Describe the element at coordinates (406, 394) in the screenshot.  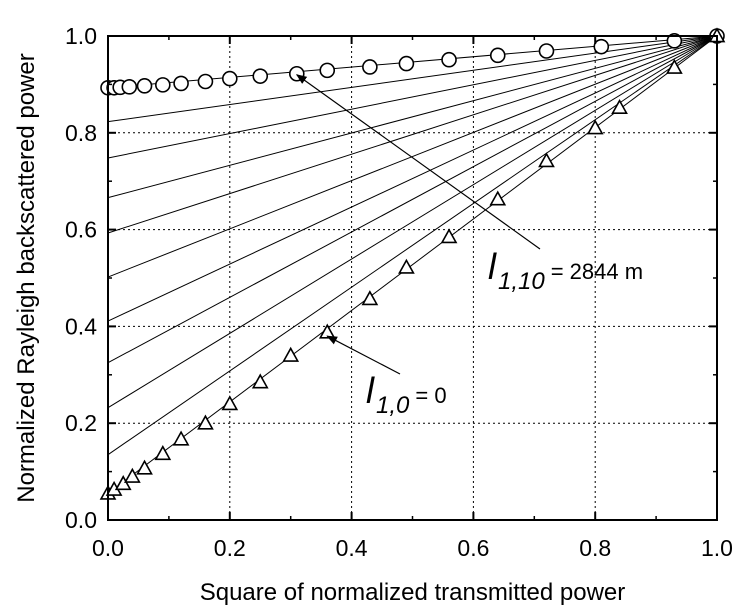
I see `annotation-label: l1,0 = 0` at that location.